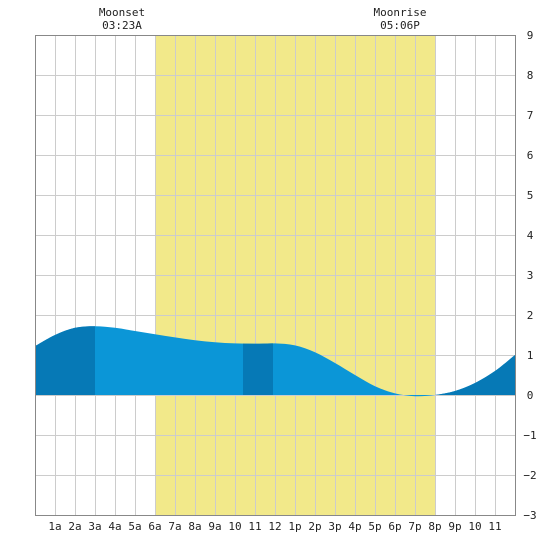  Describe the element at coordinates (530, 75) in the screenshot. I see `y-tick-label: 8` at that location.